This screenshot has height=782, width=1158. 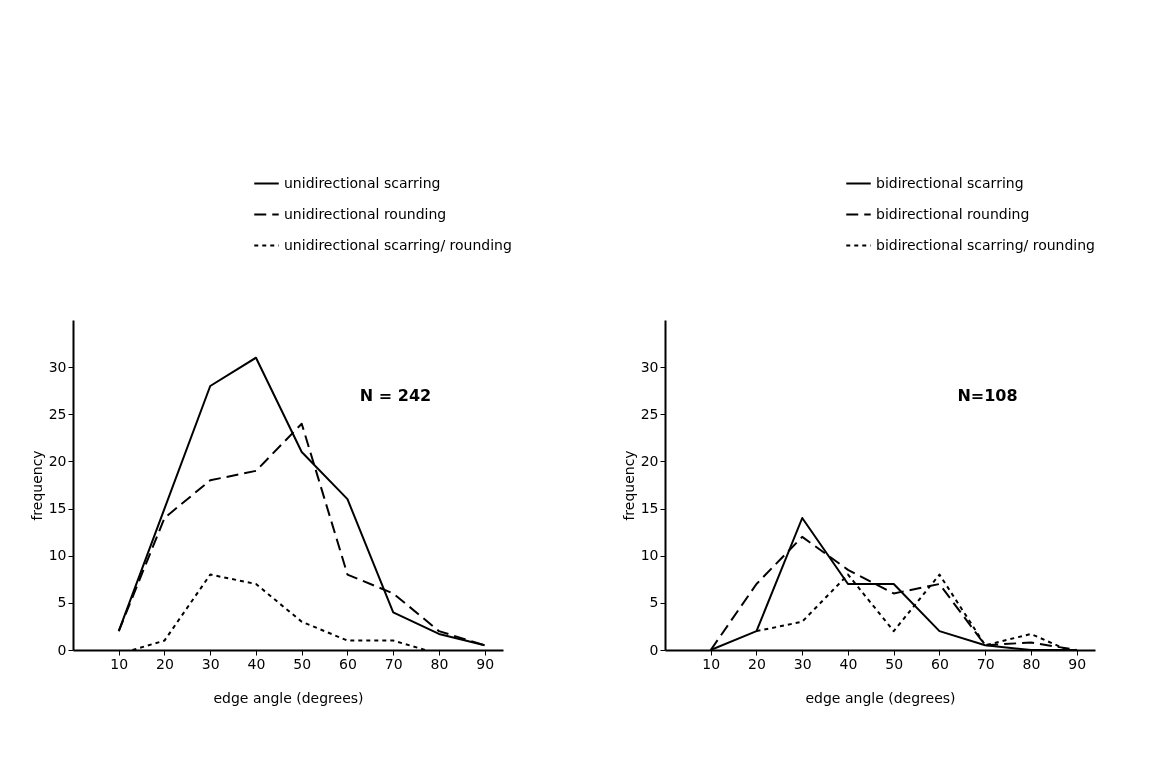 What do you see at coordinates (365, 213) in the screenshot?
I see `legend-label: unidirectional rounding` at bounding box center [365, 213].